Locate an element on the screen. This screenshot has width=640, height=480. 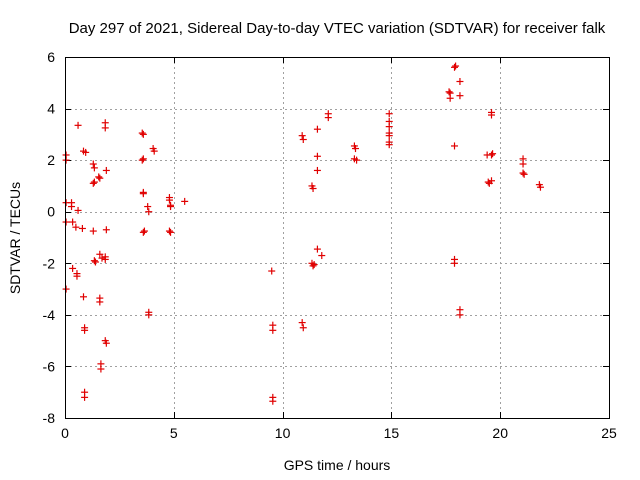
x-tick-labels: 0 5 10 15 20 25 is located at coordinates (339, 433).